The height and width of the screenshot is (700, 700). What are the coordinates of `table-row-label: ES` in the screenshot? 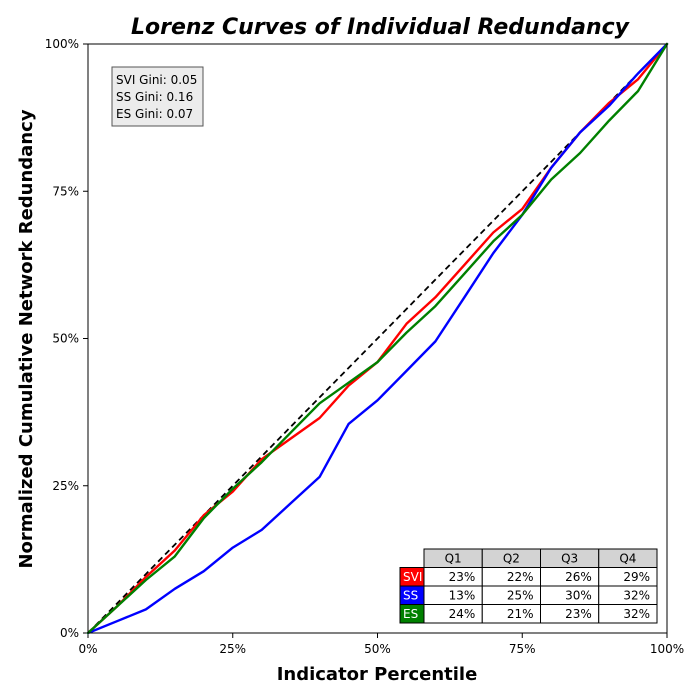 It's located at (410, 614).